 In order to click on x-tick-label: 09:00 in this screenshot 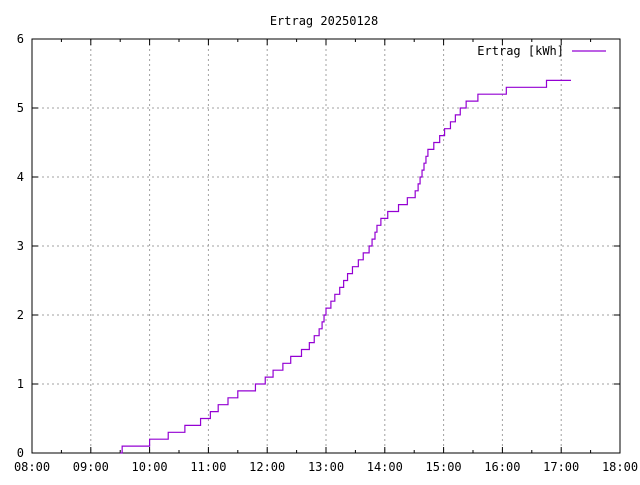, I will do `click(91, 467)`.